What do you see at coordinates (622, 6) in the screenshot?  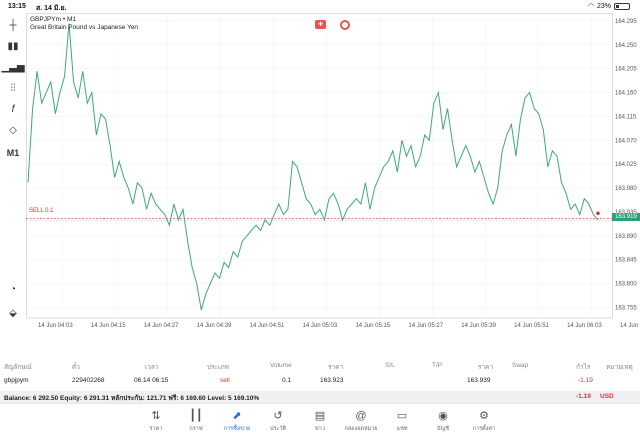 I see `battery-icon` at bounding box center [622, 6].